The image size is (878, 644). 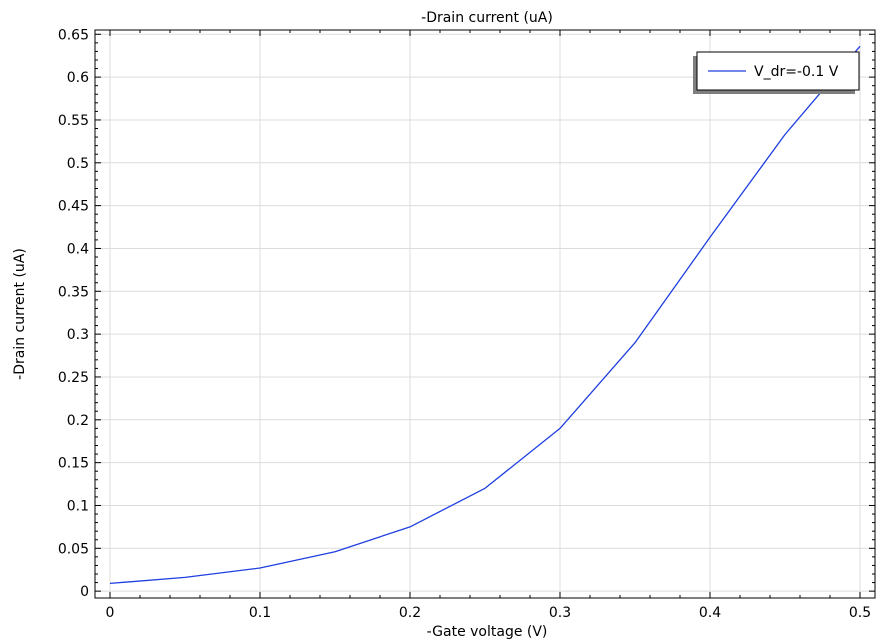 What do you see at coordinates (410, 613) in the screenshot?
I see `x-tick-label: 0.2` at bounding box center [410, 613].